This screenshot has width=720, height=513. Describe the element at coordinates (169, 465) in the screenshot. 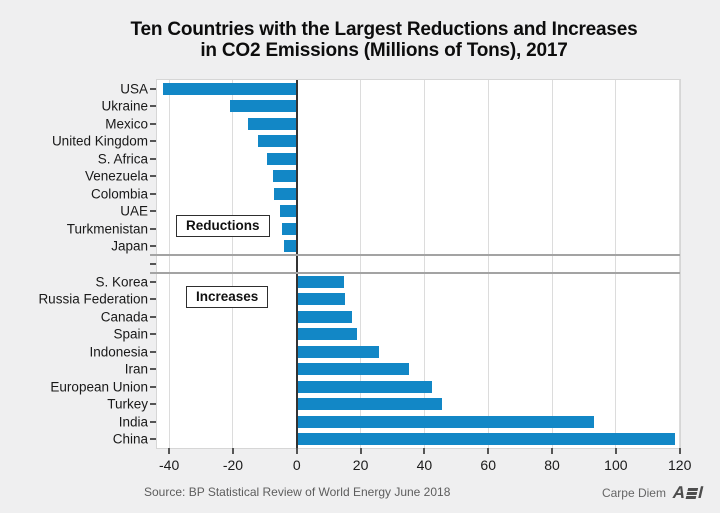

I see `x-tick-label: -40` at that location.